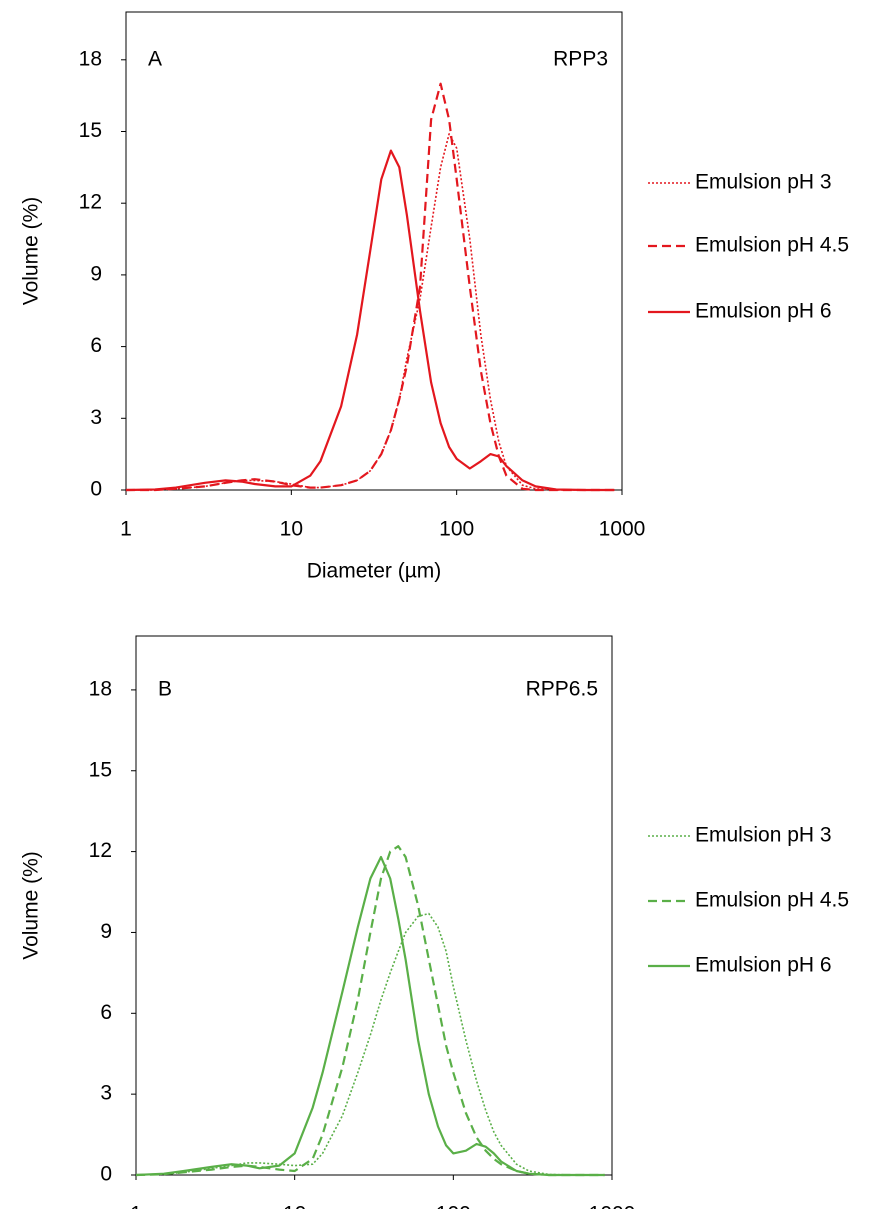 This screenshot has width=880, height=1209. Describe the element at coordinates (580, 58) in the screenshot. I see `sample-label: RPP3` at that location.